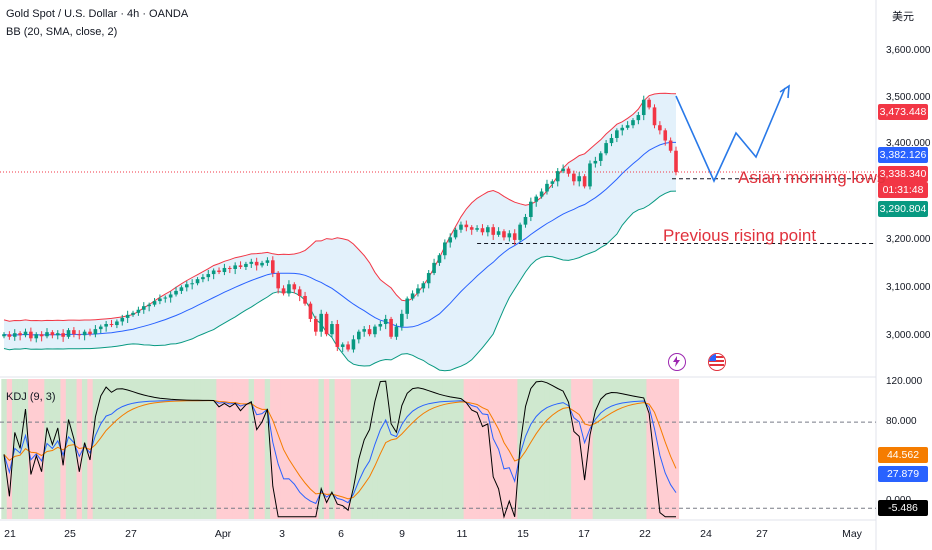  I want to click on kdj-tick: 80.000, so click(901, 421).